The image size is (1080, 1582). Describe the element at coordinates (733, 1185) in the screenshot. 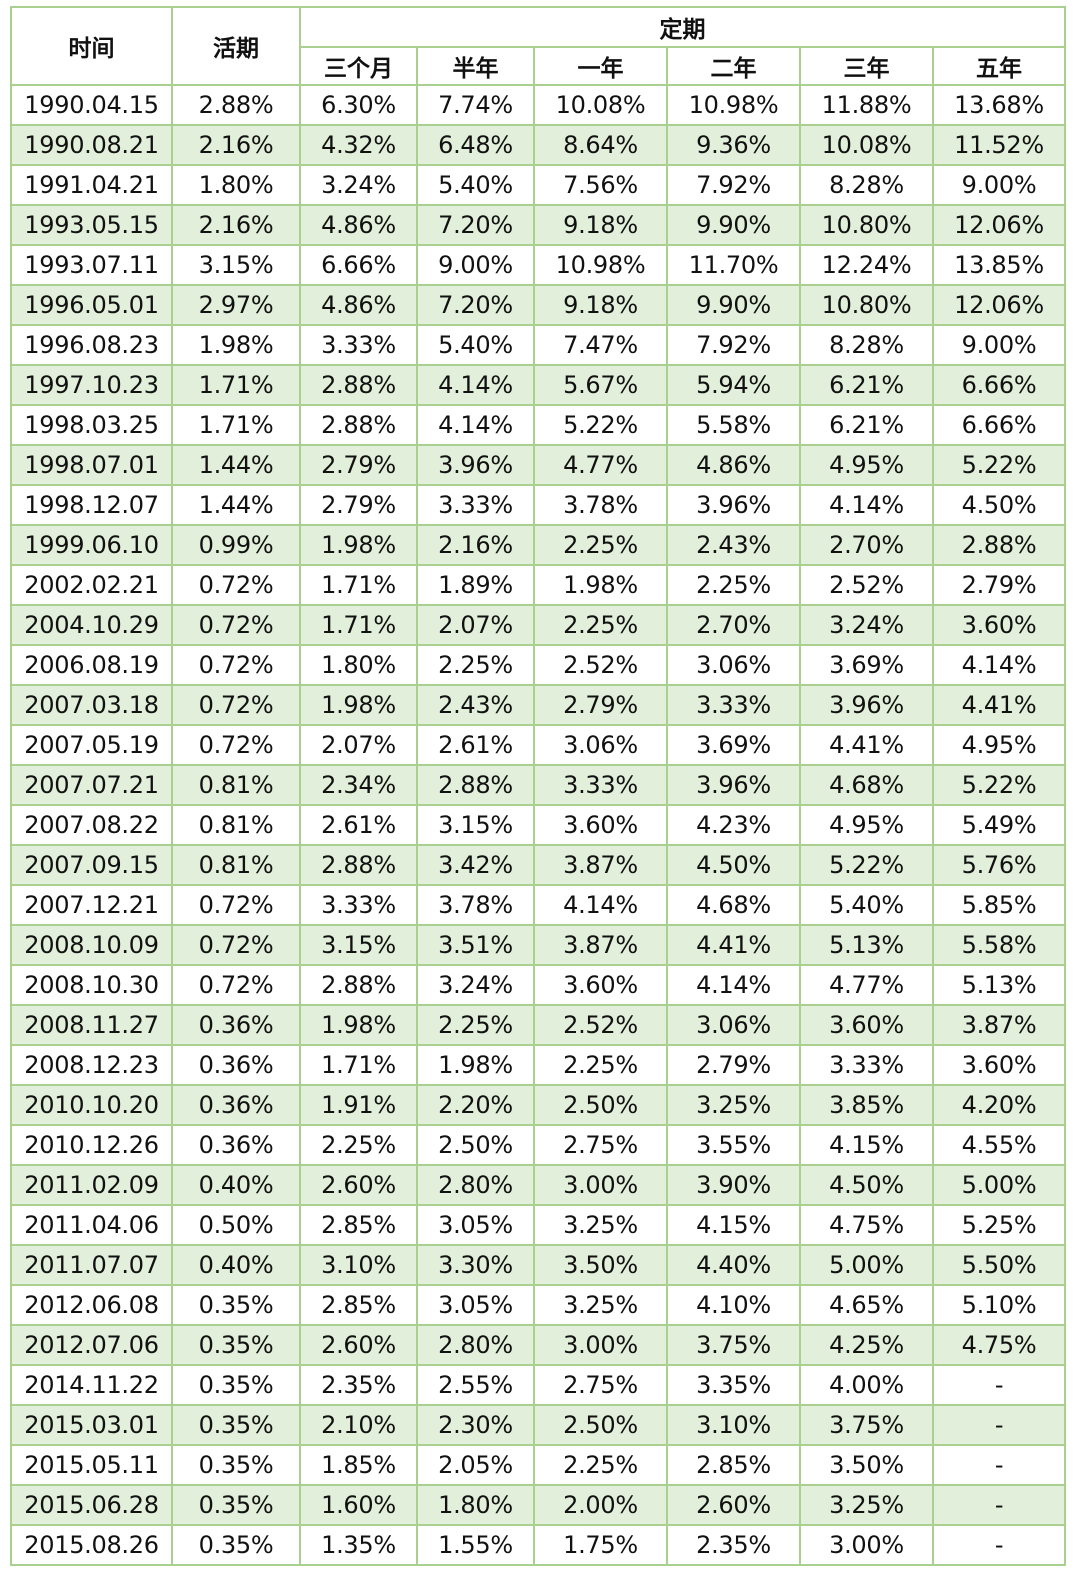

I see `cell-term-2y: 3.90%` at that location.